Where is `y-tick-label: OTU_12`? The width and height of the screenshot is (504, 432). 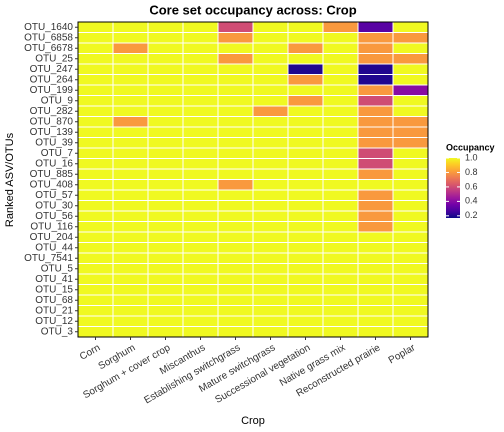 y-tick-label: OTU_12 is located at coordinates (54, 321).